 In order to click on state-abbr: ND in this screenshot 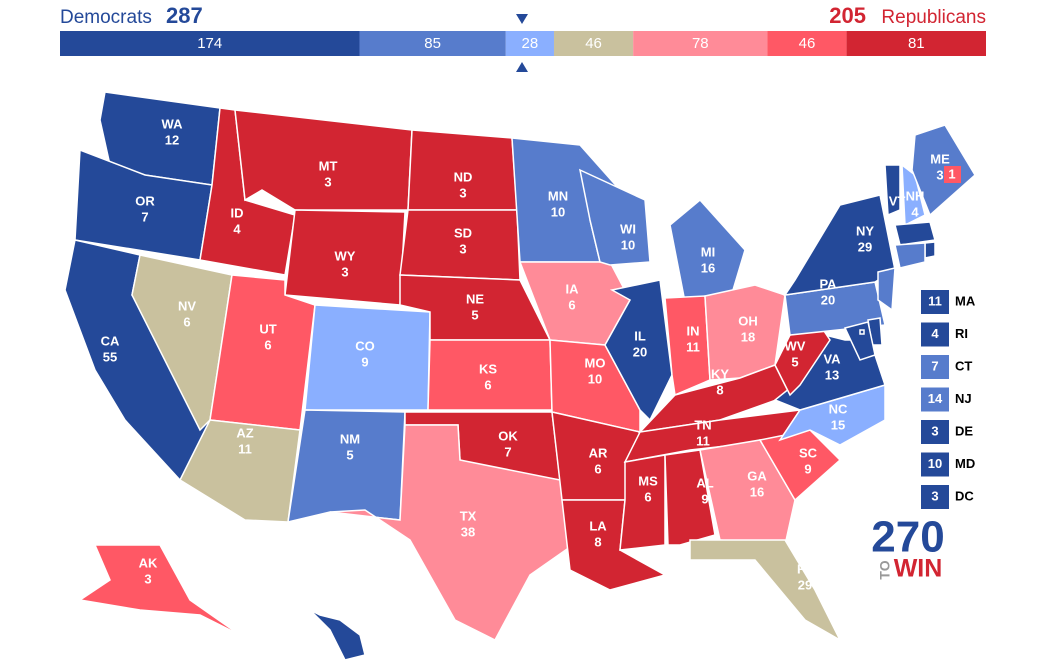, I will do `click(463, 176)`.